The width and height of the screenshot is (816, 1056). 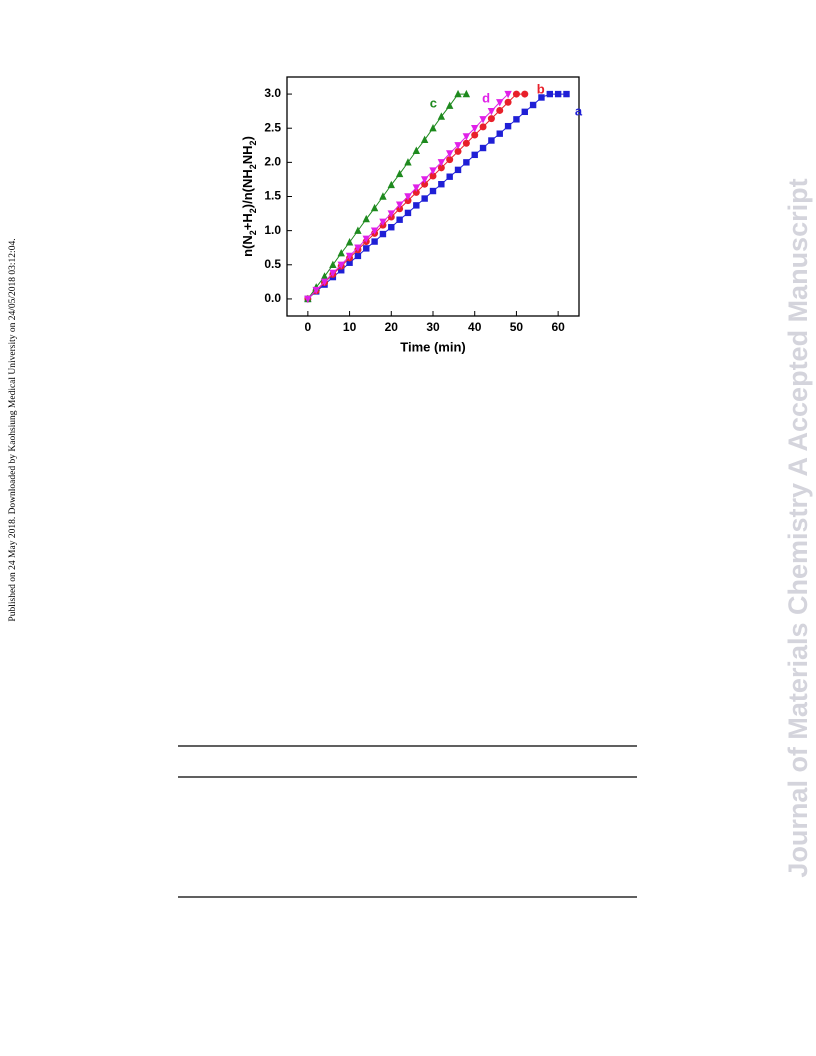 What do you see at coordinates (350, 327) in the screenshot?
I see `x-tick-label: 10` at bounding box center [350, 327].